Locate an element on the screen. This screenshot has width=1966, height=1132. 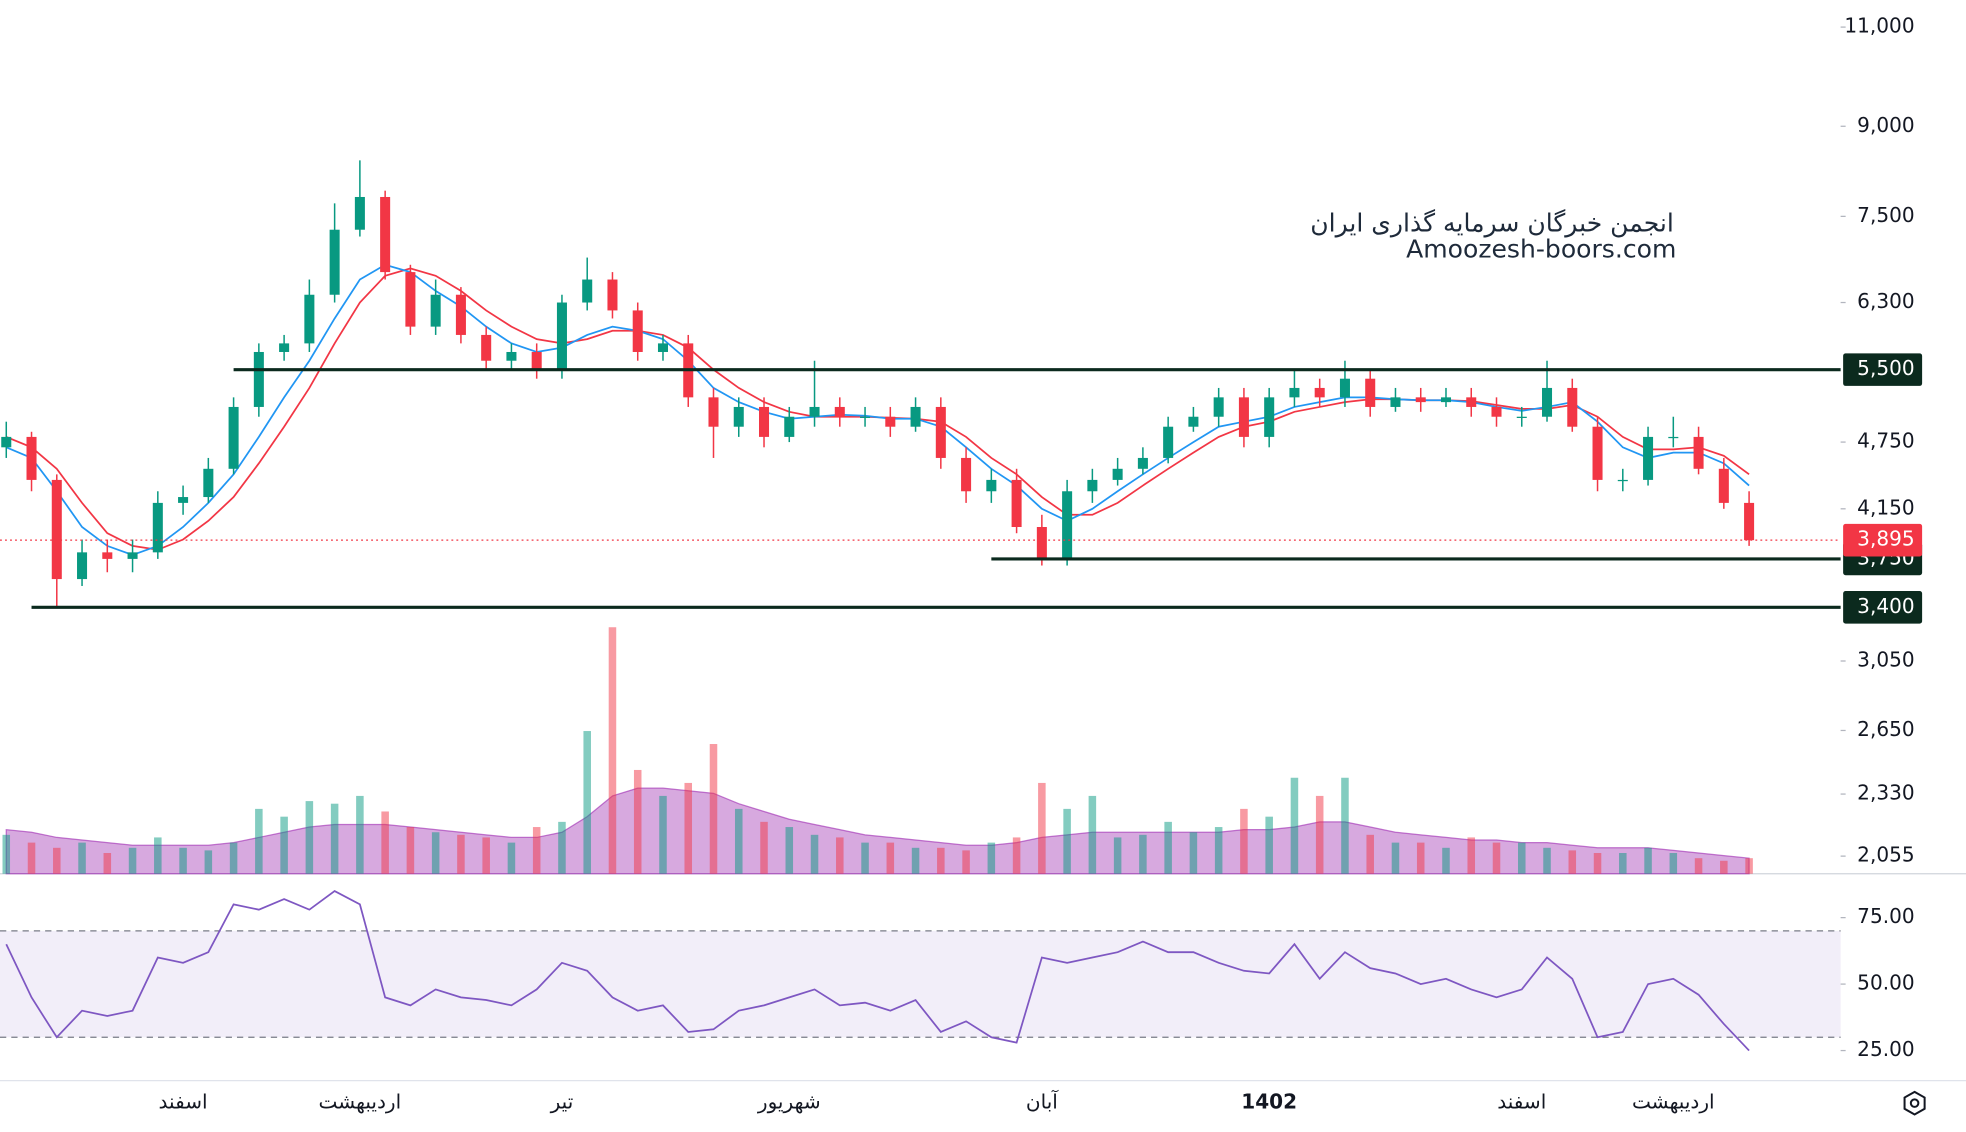
y-tick-label: 7,500 is located at coordinates (1885, 215).